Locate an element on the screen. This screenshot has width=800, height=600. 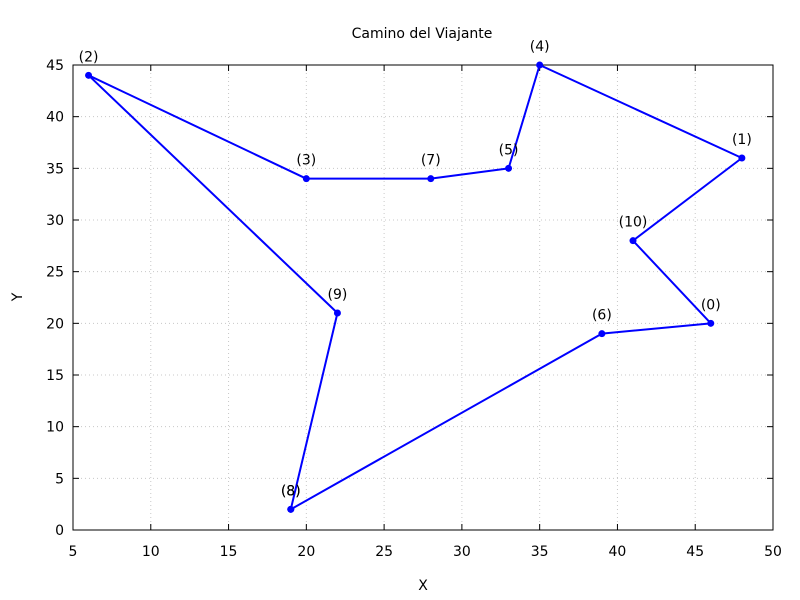
x-tick-label: 5 is located at coordinates (73, 552).